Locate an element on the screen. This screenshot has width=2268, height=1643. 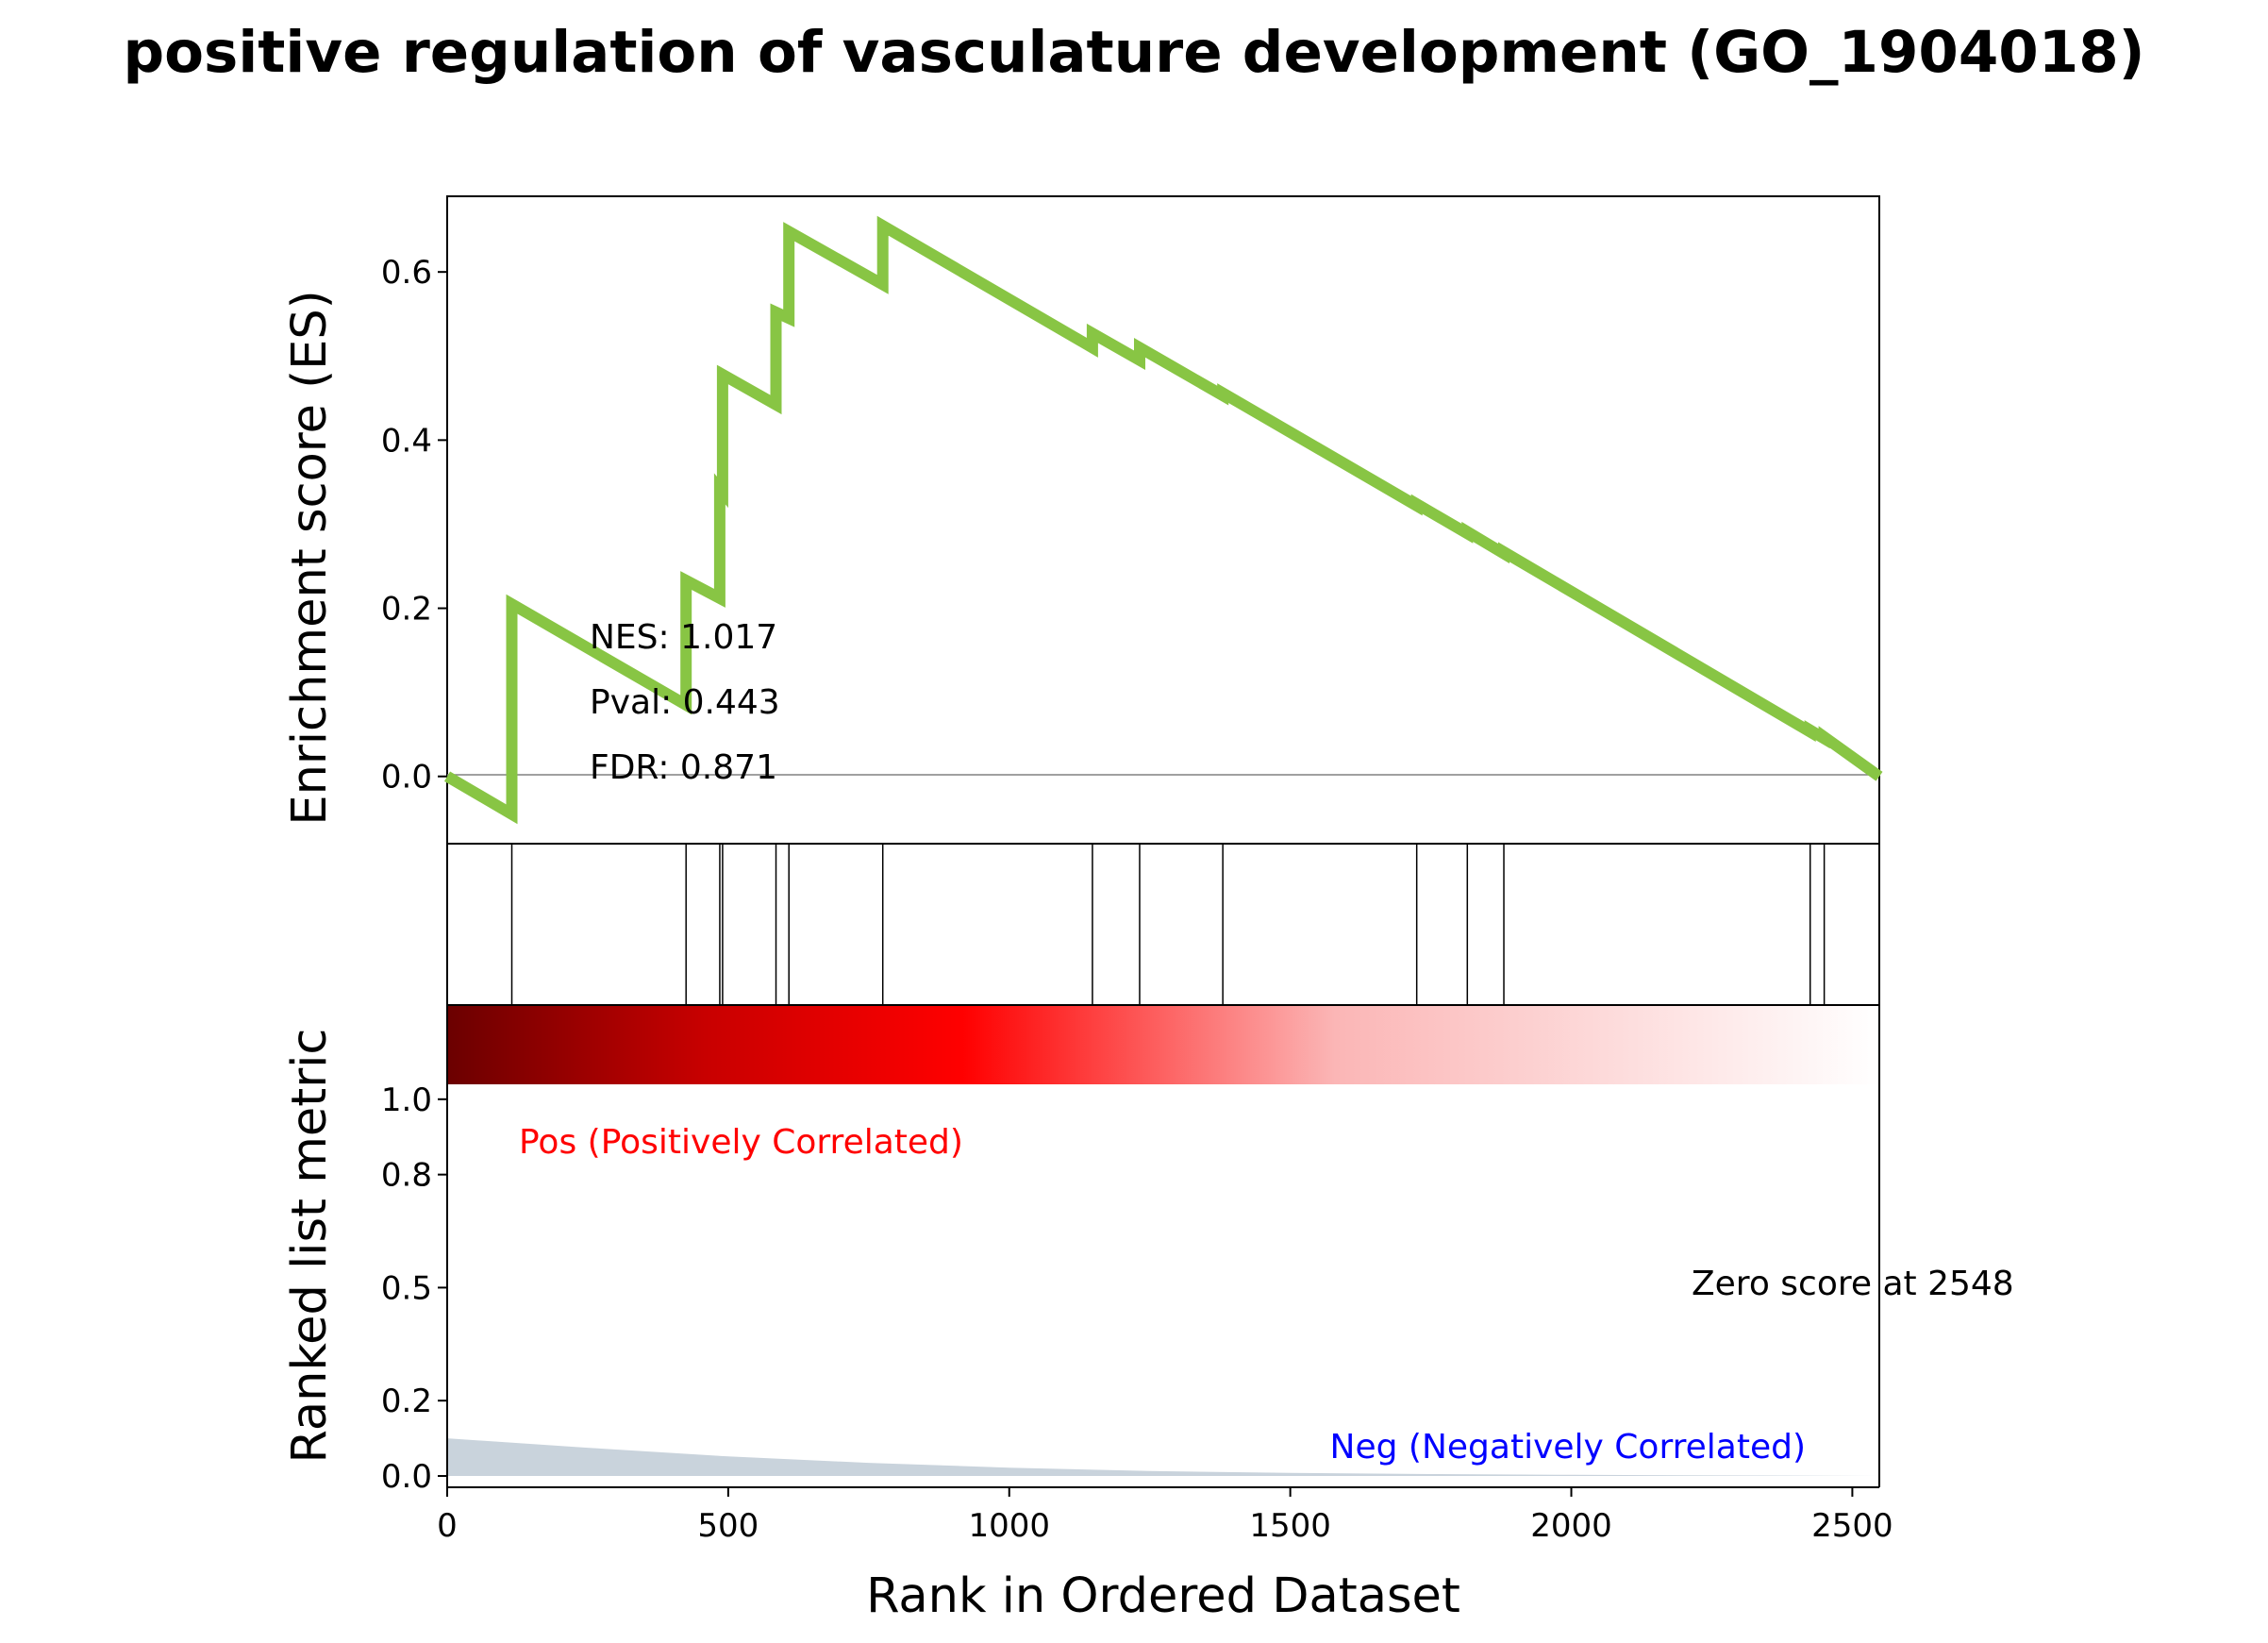
x-tick-label: 2000 is located at coordinates (1571, 1526).